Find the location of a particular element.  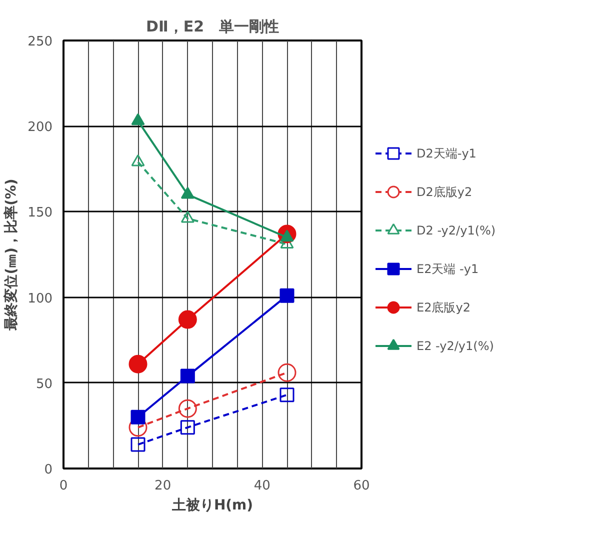

legend-label: D2底版y2 is located at coordinates (444, 192).